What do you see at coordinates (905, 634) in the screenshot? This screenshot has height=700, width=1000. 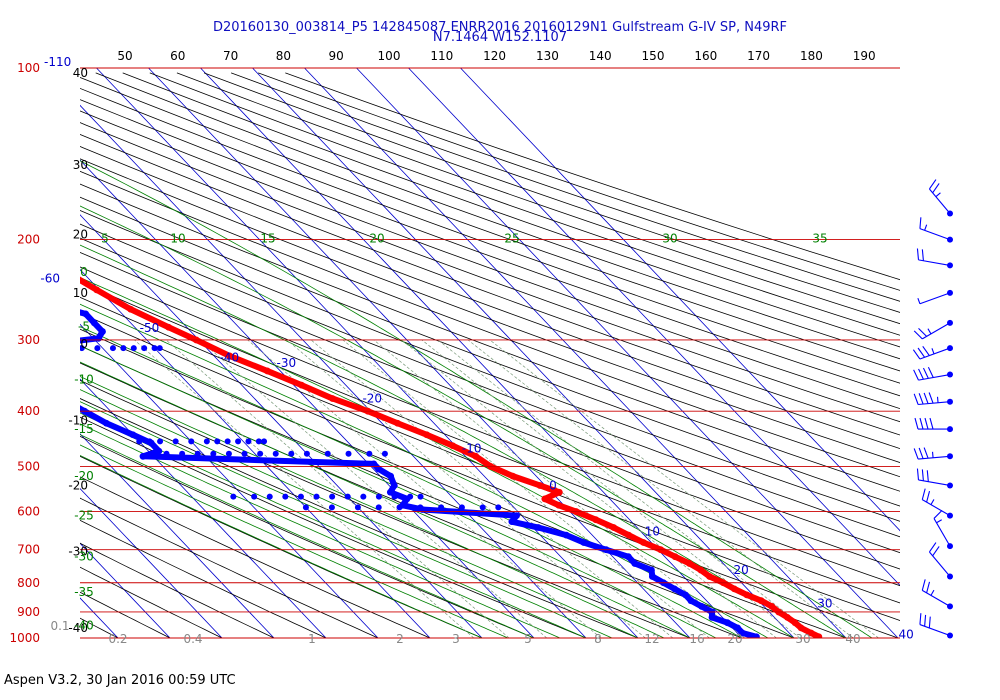 I see `isotherm-label: 40` at bounding box center [905, 634].